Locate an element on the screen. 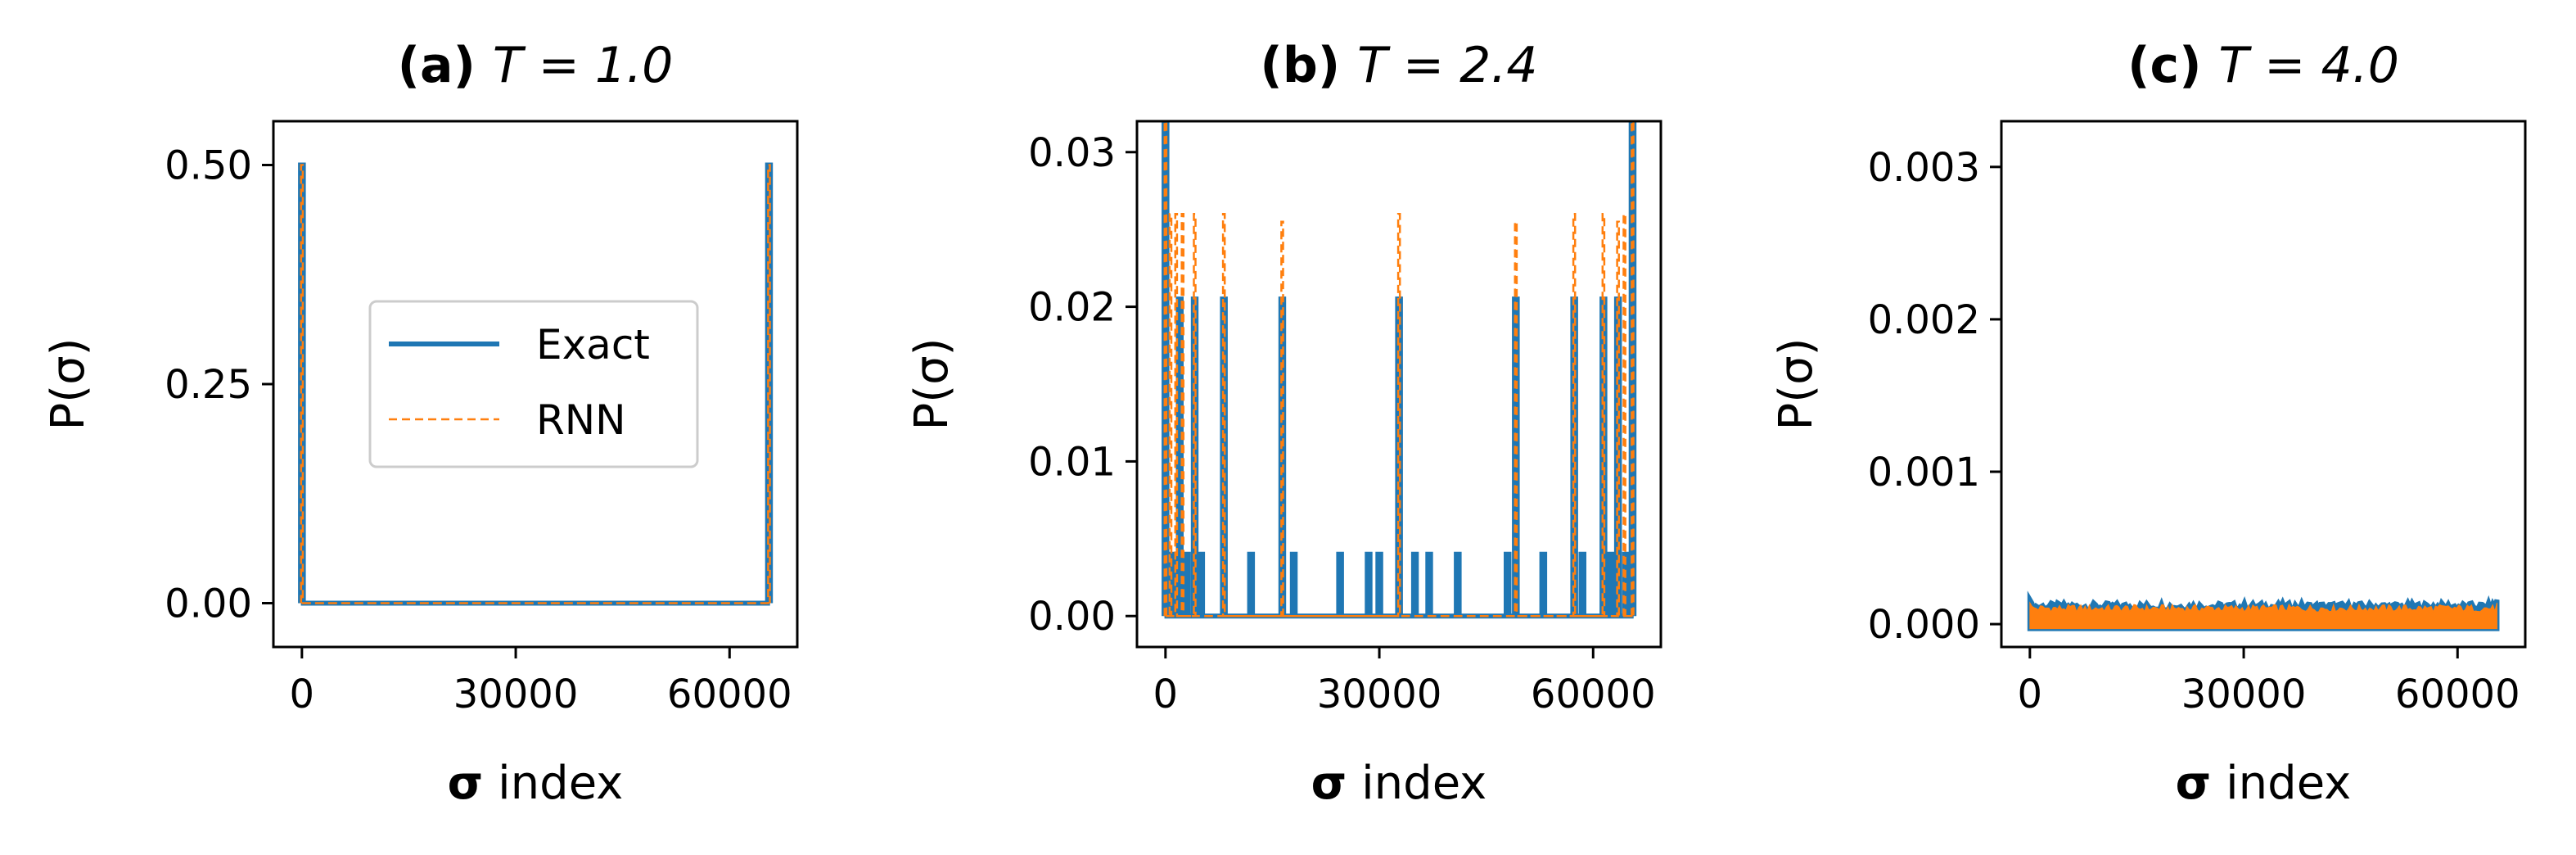 The height and width of the screenshot is (855, 2576). y-tick-label: 0.000 is located at coordinates (1924, 625).